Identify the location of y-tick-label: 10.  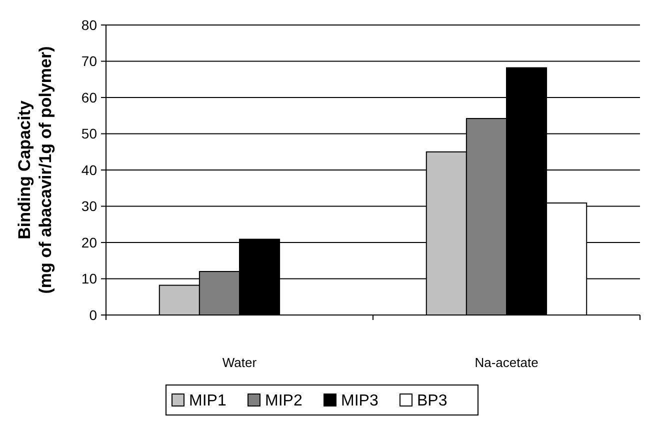
(89, 278).